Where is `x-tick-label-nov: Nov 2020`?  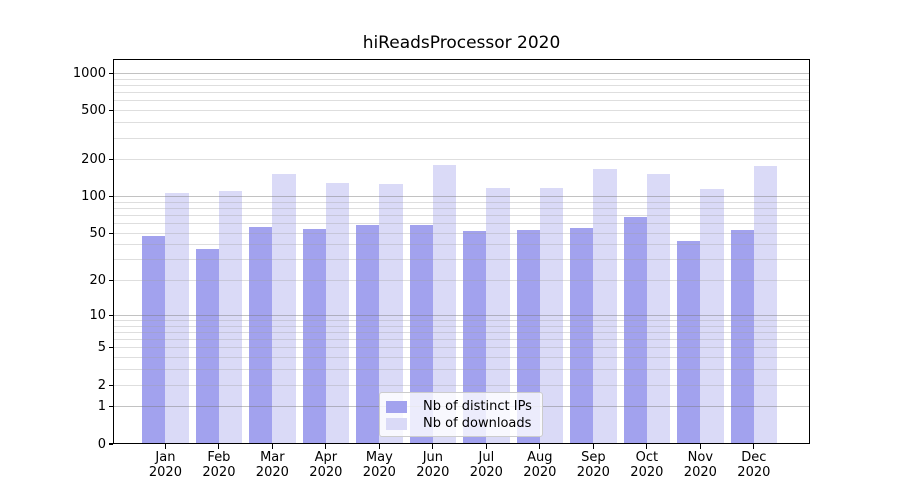 x-tick-label-nov: Nov 2020 is located at coordinates (700, 465).